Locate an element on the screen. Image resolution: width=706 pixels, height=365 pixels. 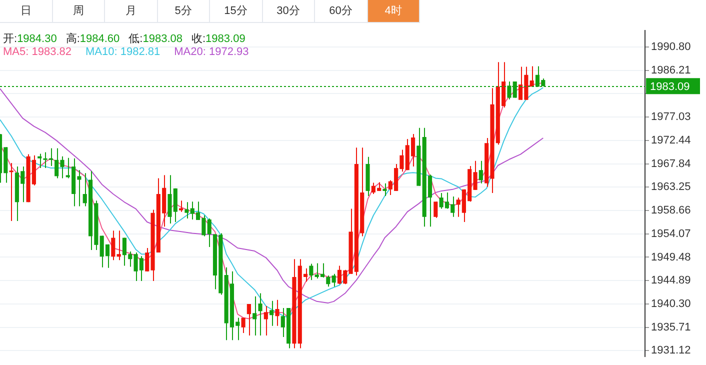
y-tick-label: 1944.89 is located at coordinates (671, 280).